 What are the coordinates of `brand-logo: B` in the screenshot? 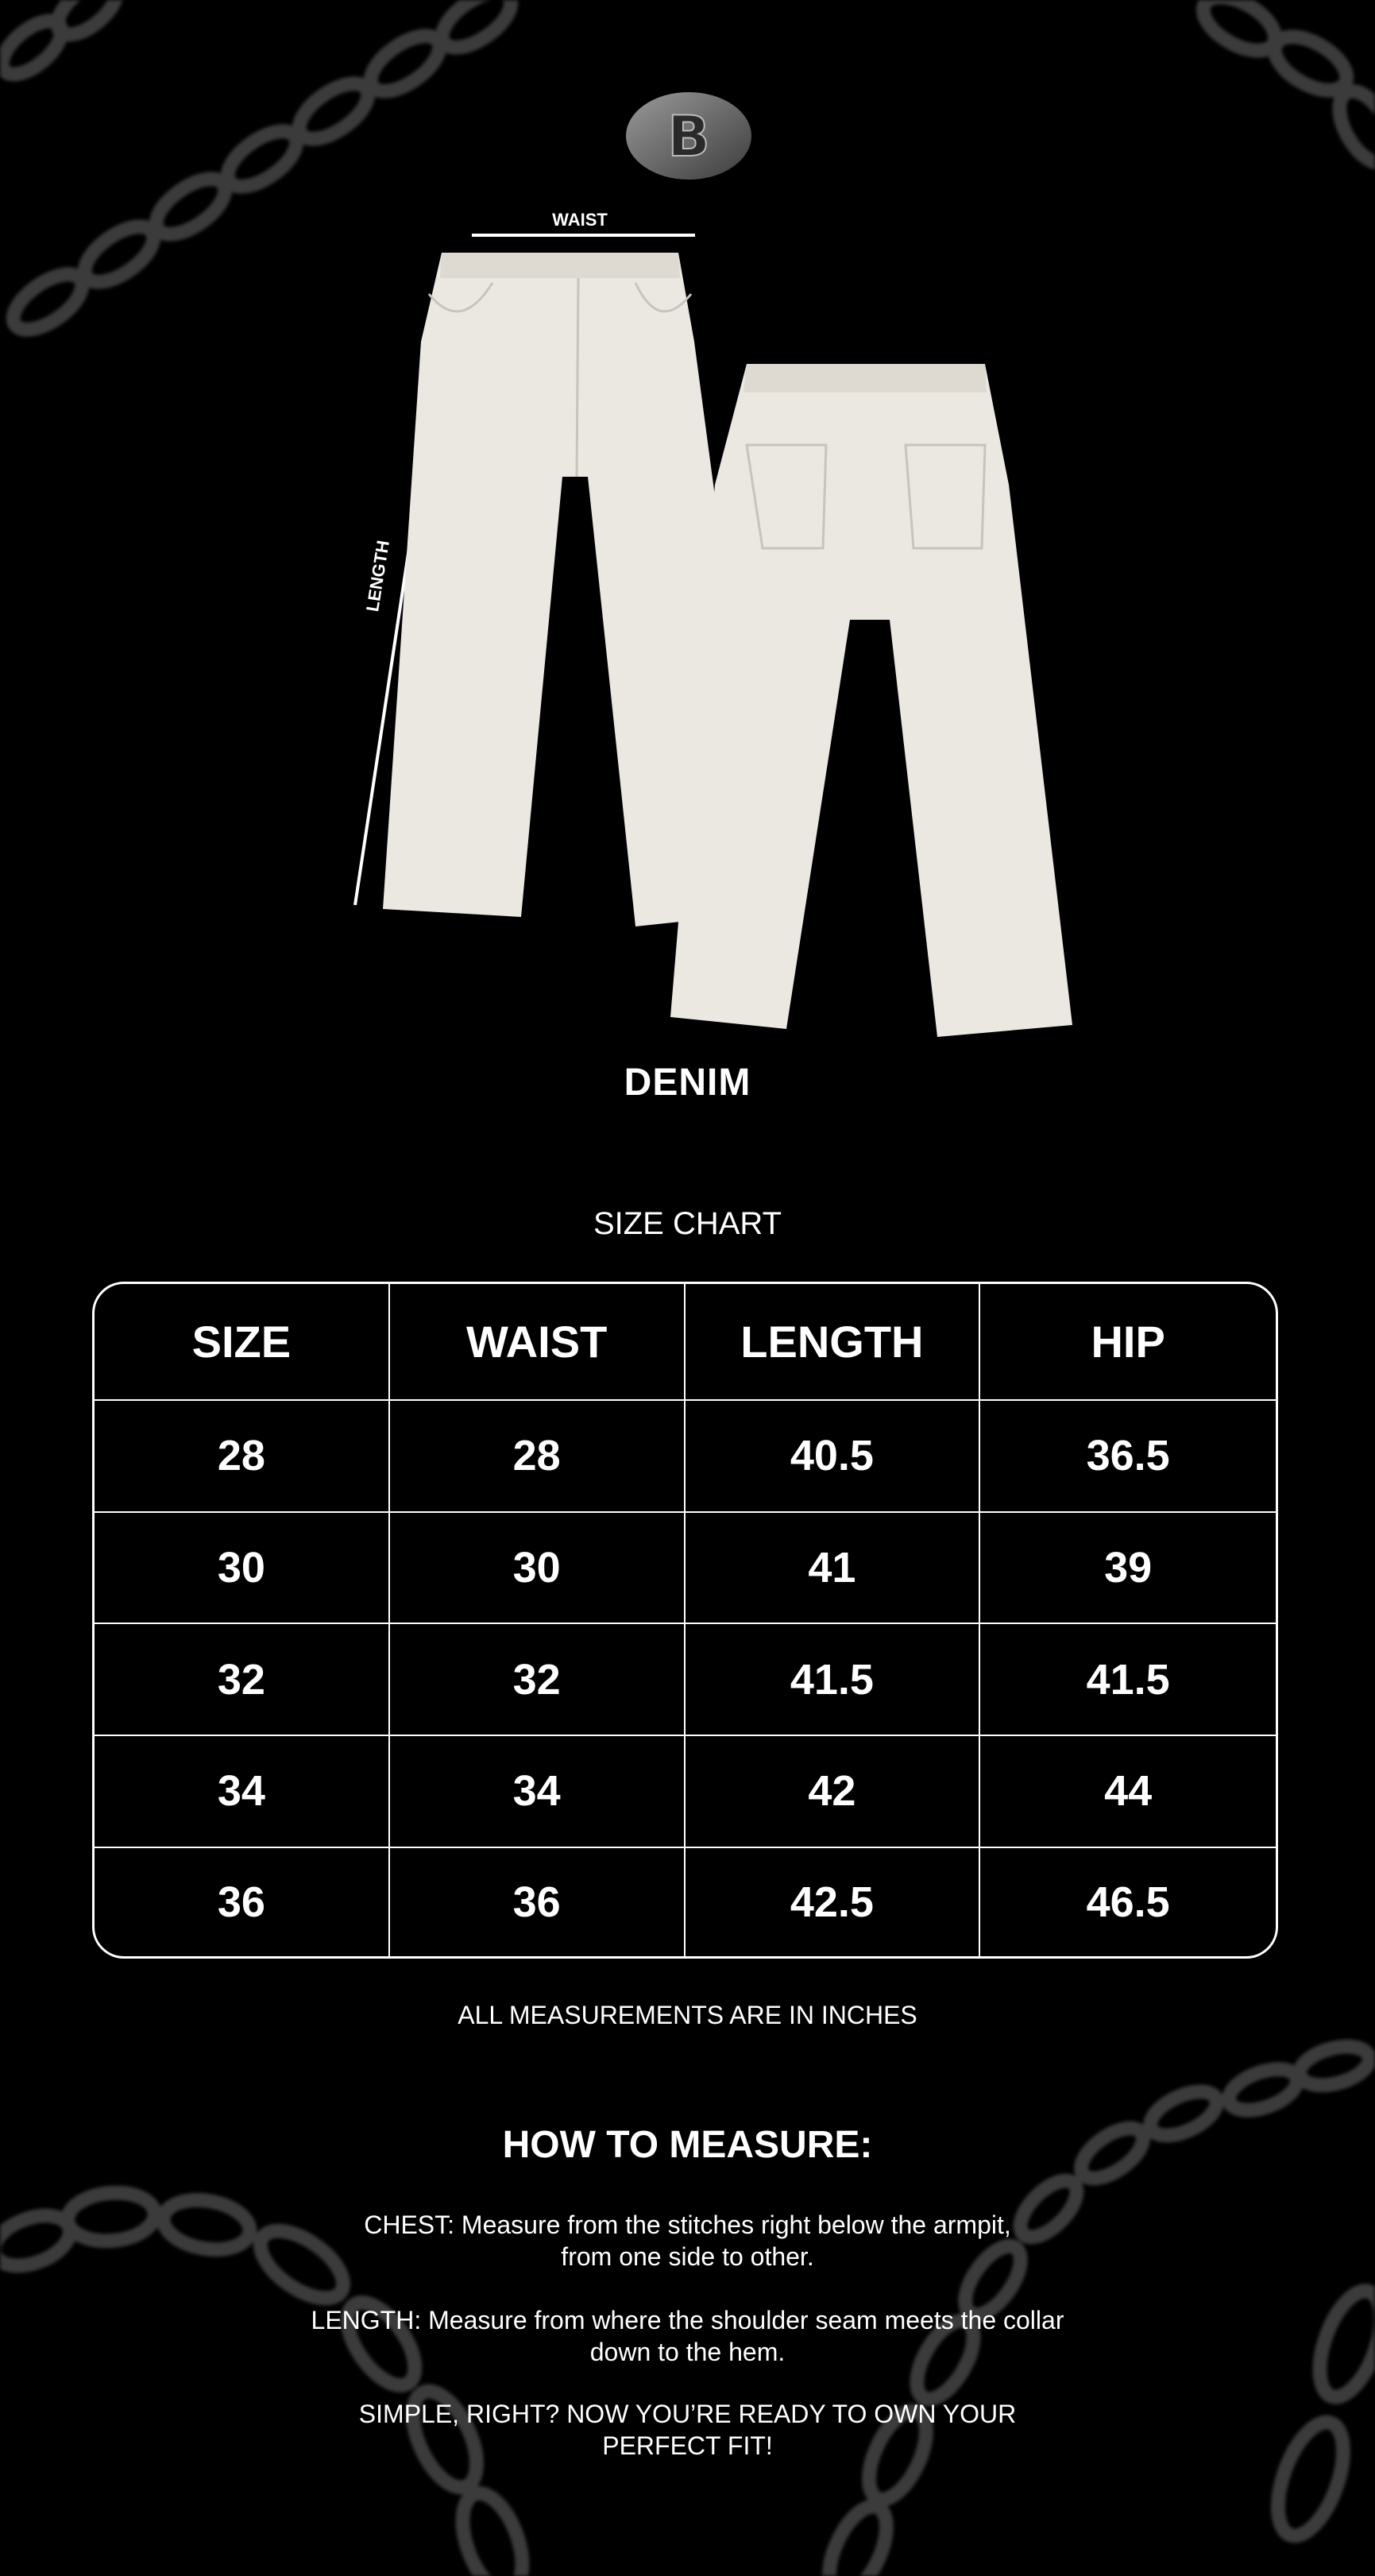 It's located at (689, 136).